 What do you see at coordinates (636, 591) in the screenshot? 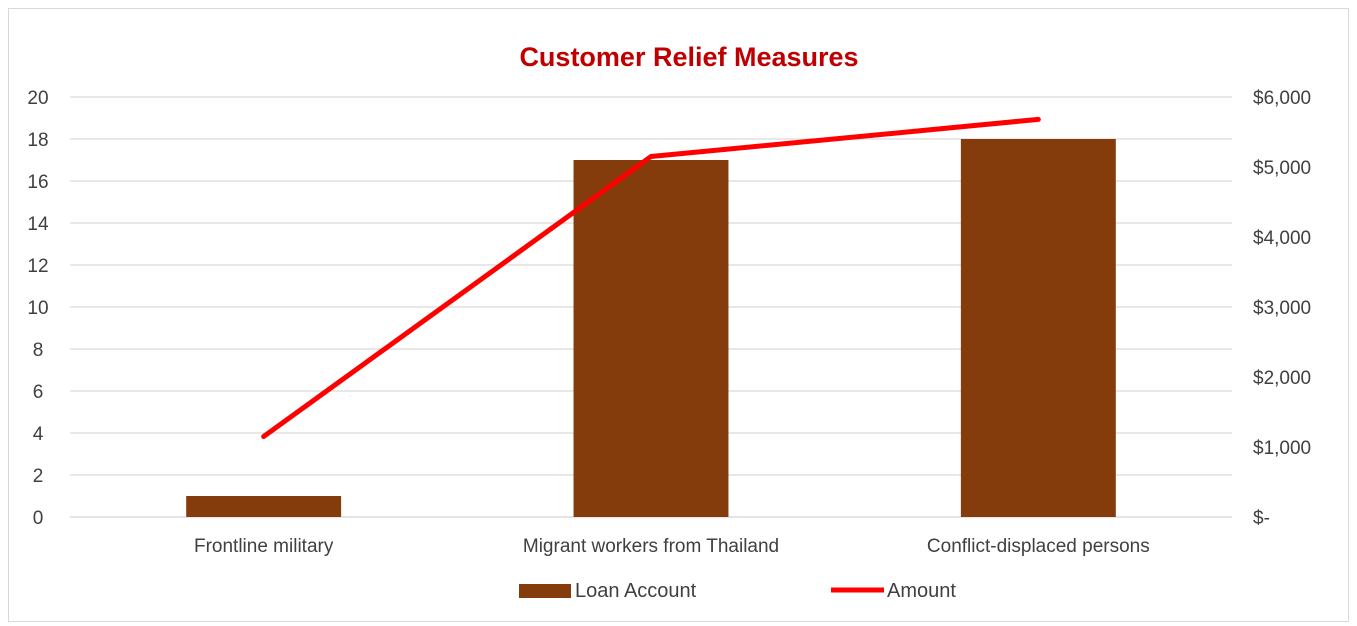
I see `legend-label-bar: Loan Account` at bounding box center [636, 591].